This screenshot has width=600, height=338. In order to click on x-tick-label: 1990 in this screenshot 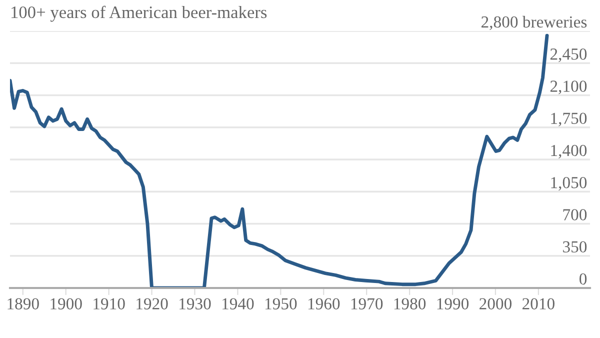, I will do `click(453, 304)`.